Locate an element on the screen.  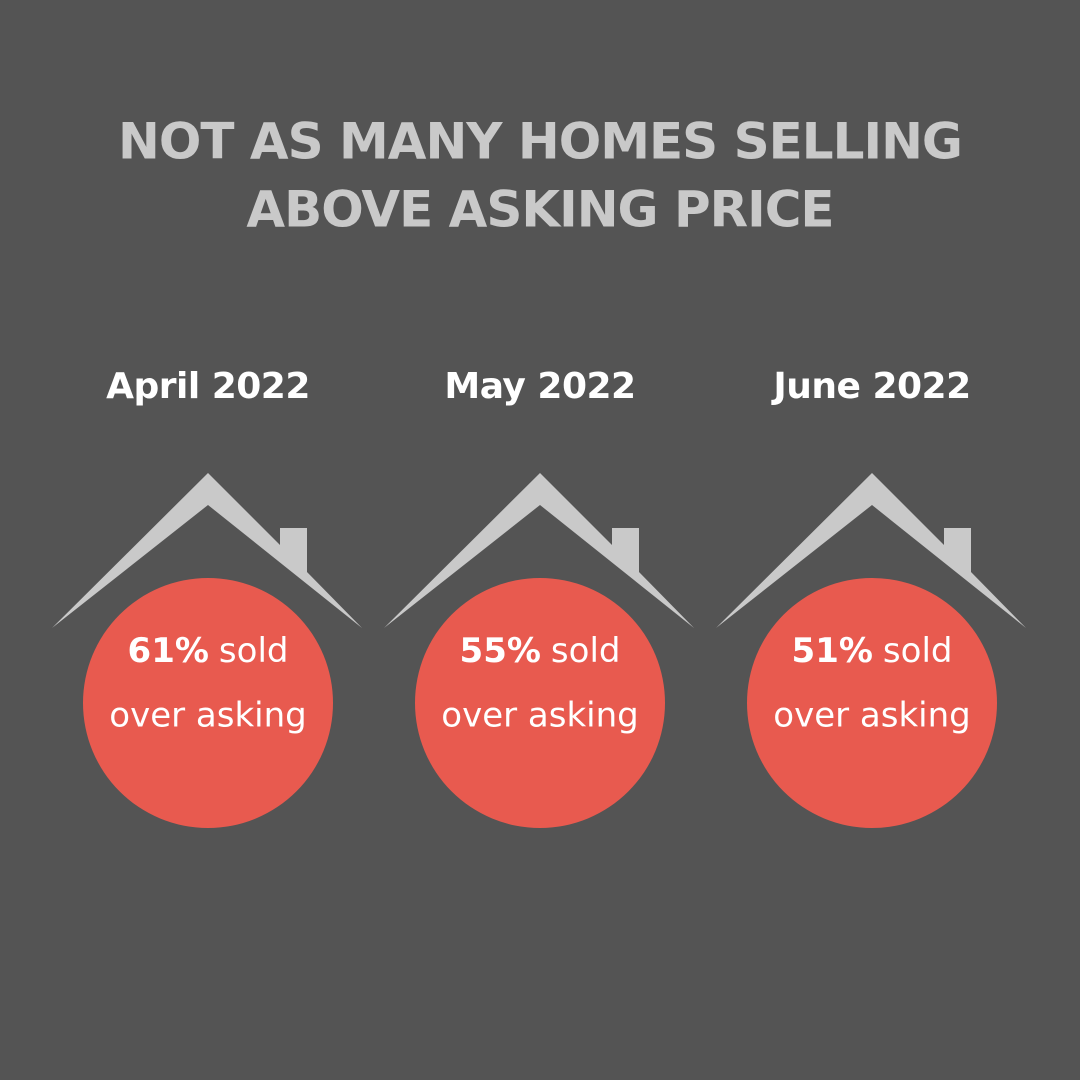
title-line: ABOVE ASKING PRICE is located at coordinates (539, 210).